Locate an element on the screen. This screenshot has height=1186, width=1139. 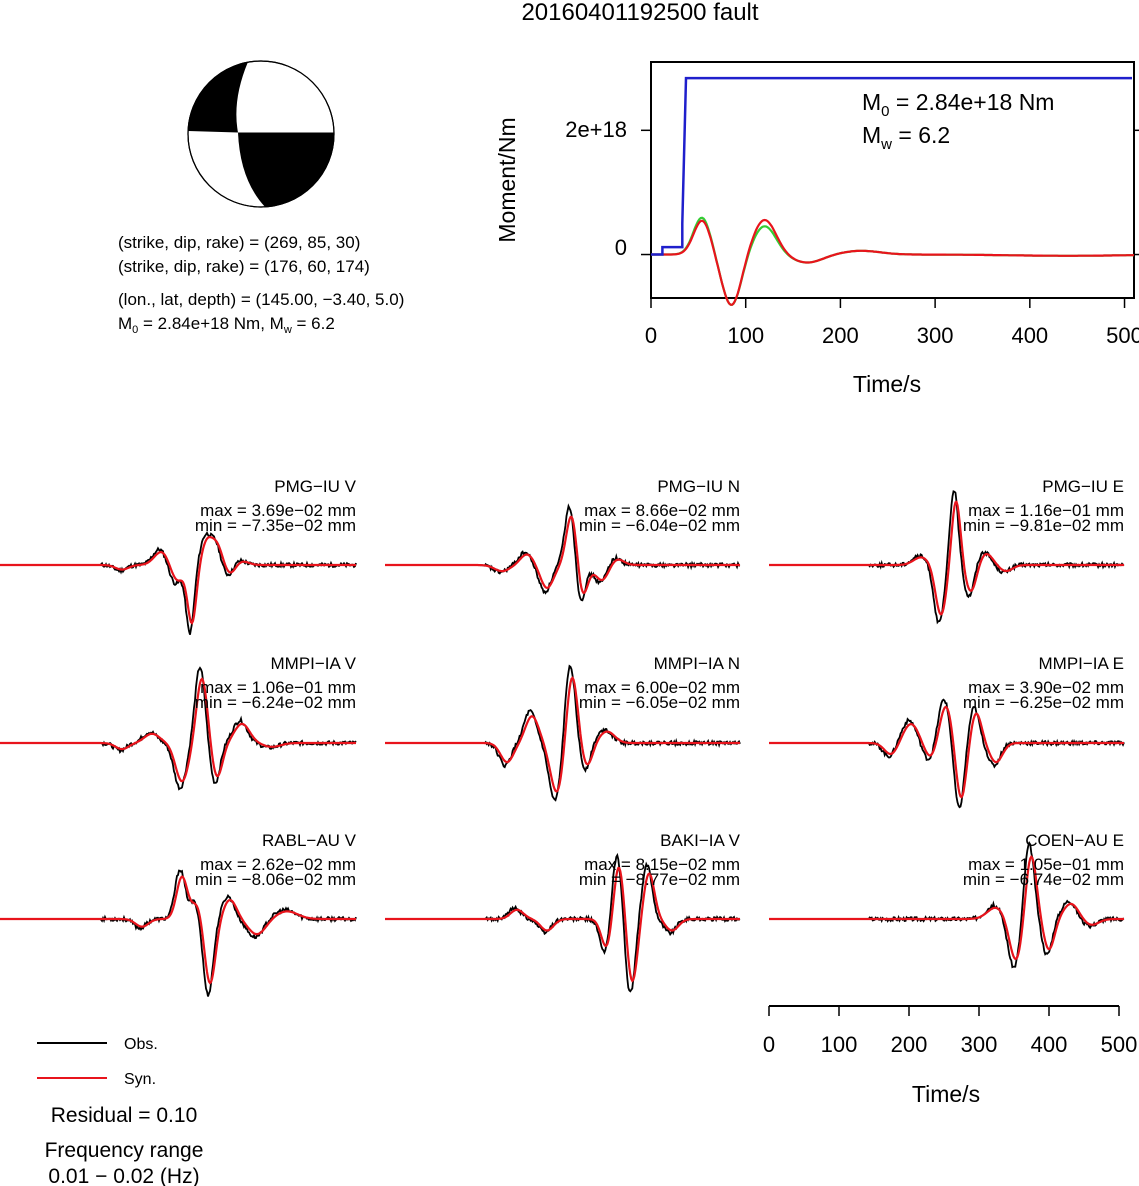
moment-ylabel: Moment/Nm is located at coordinates (507, 179).